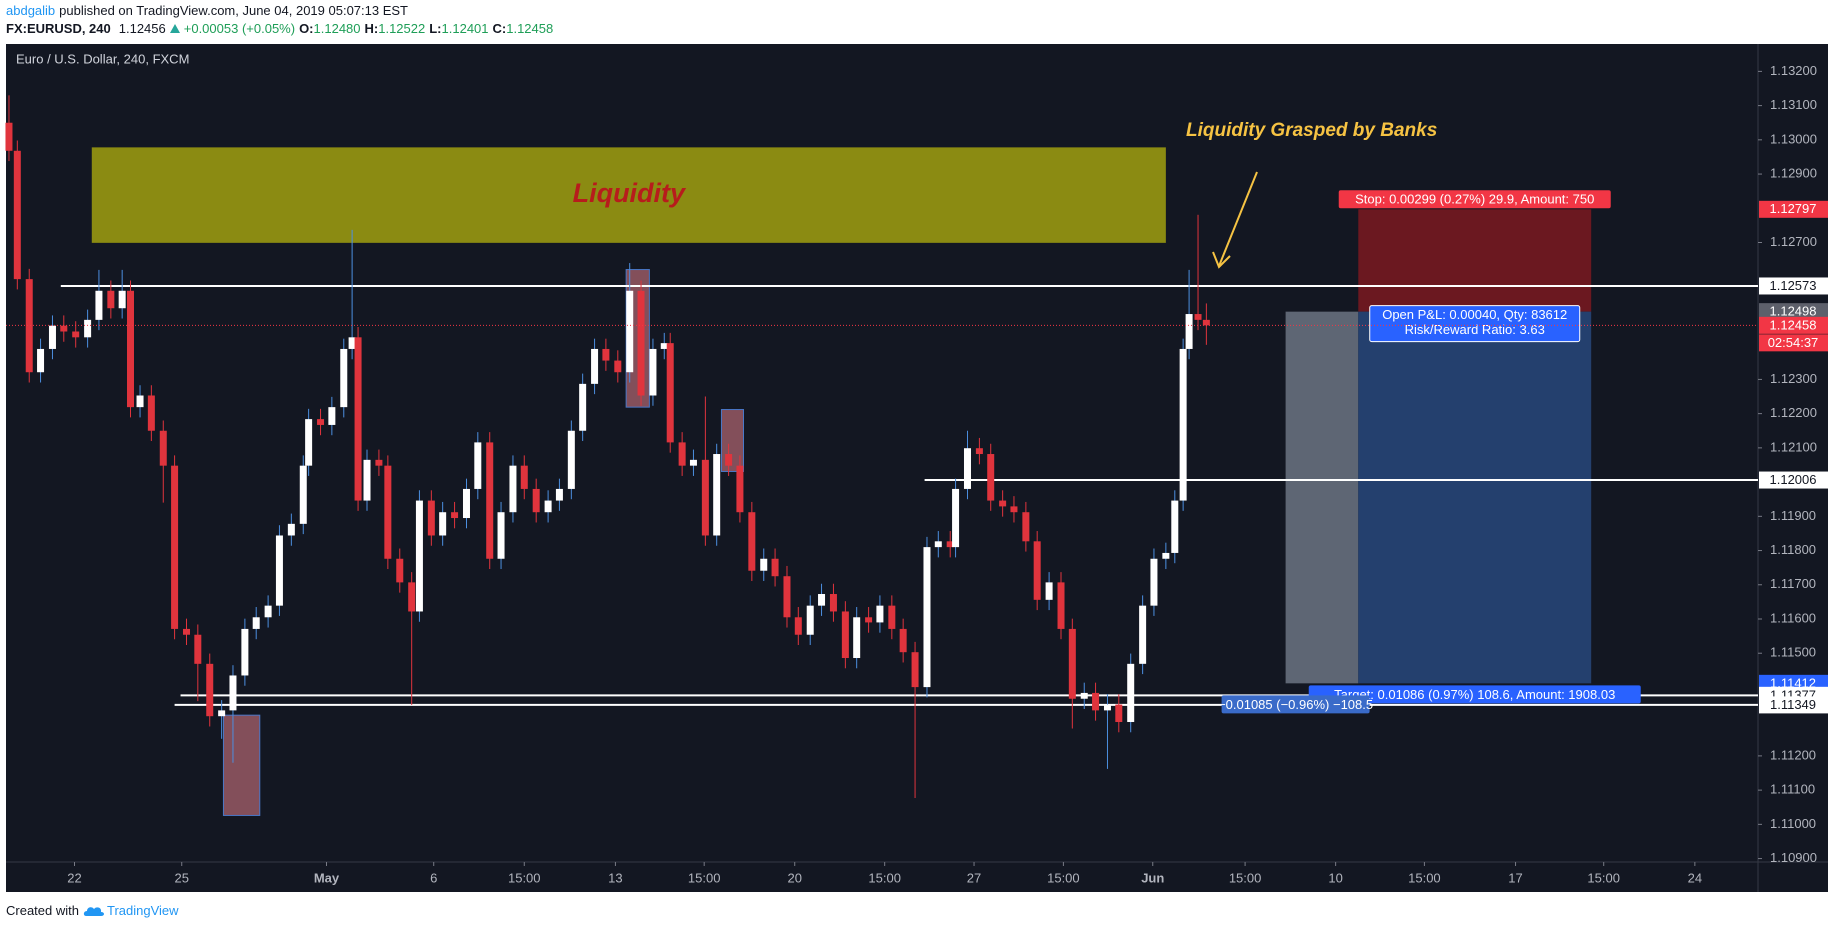  I want to click on y-tick-label: 1.11800, so click(1793, 549).